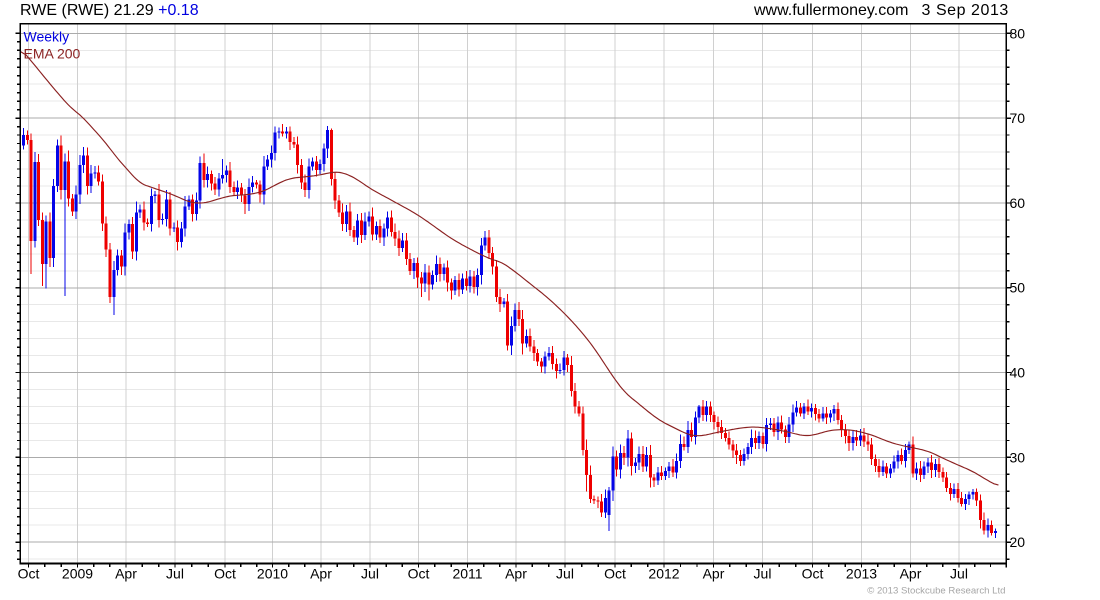 The width and height of the screenshot is (1100, 600). Describe the element at coordinates (272, 574) in the screenshot. I see `svg-text: 2010` at that location.